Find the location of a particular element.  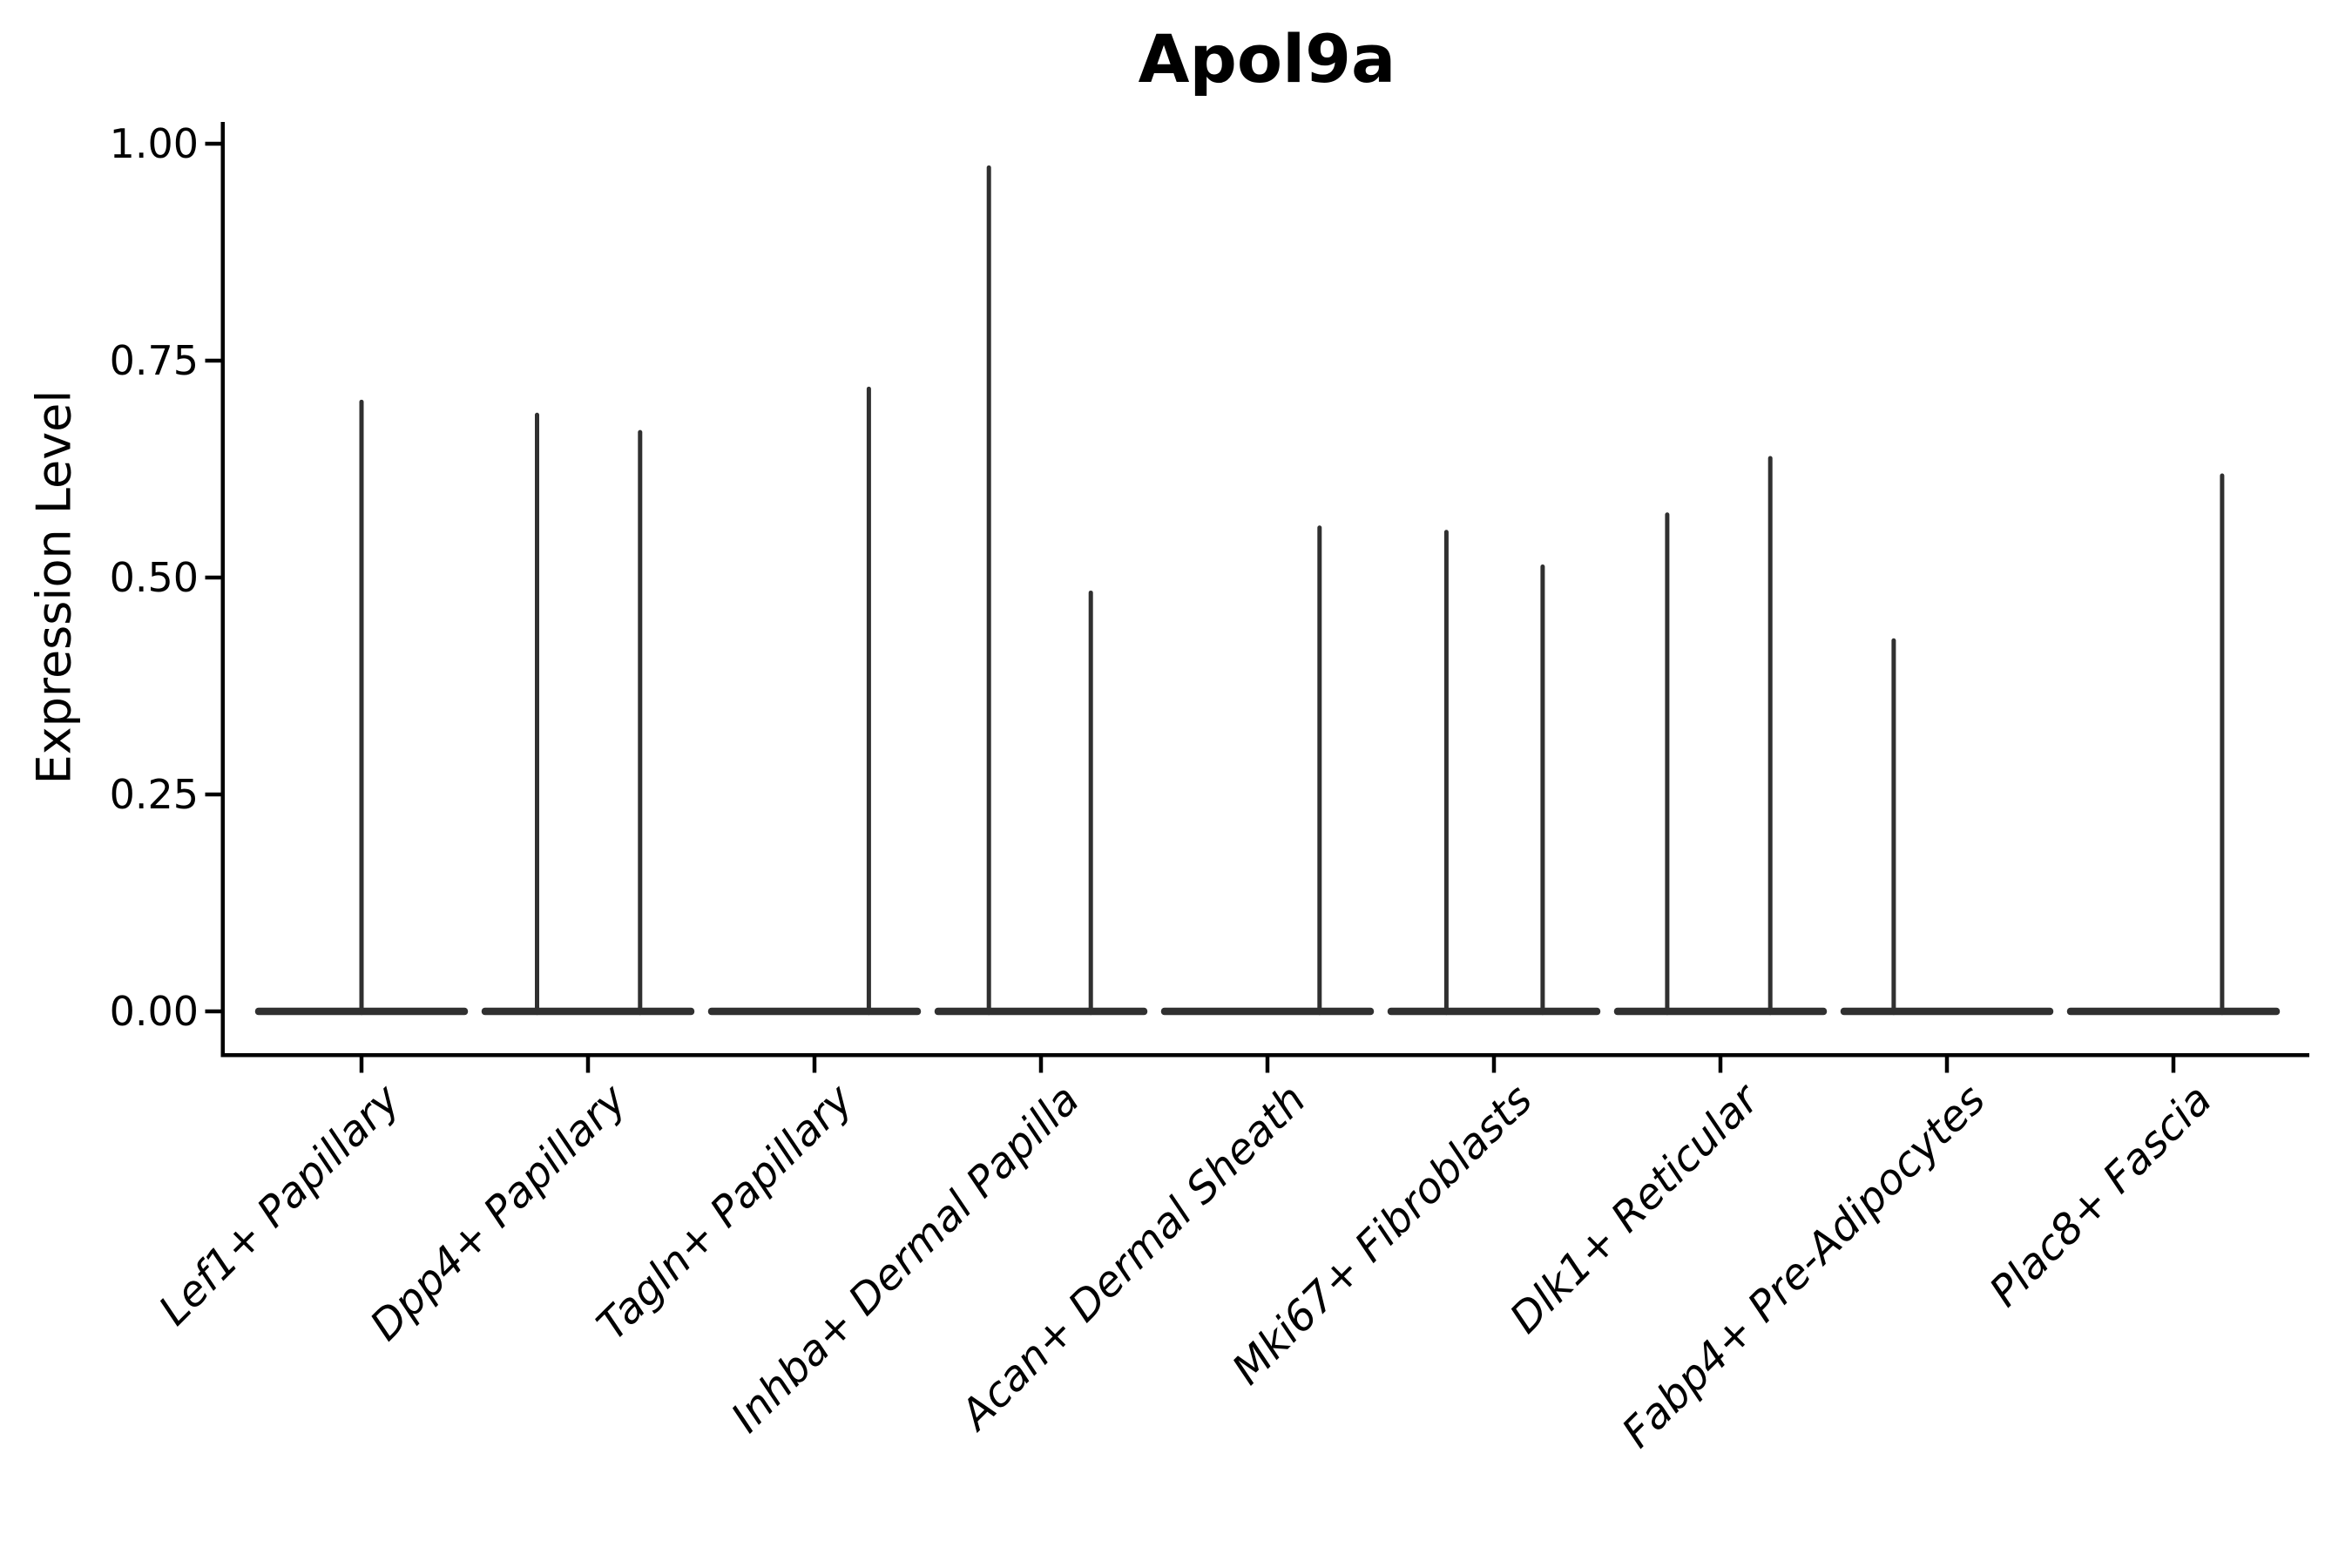

y-tick-label: 0.00 is located at coordinates (154, 1012).